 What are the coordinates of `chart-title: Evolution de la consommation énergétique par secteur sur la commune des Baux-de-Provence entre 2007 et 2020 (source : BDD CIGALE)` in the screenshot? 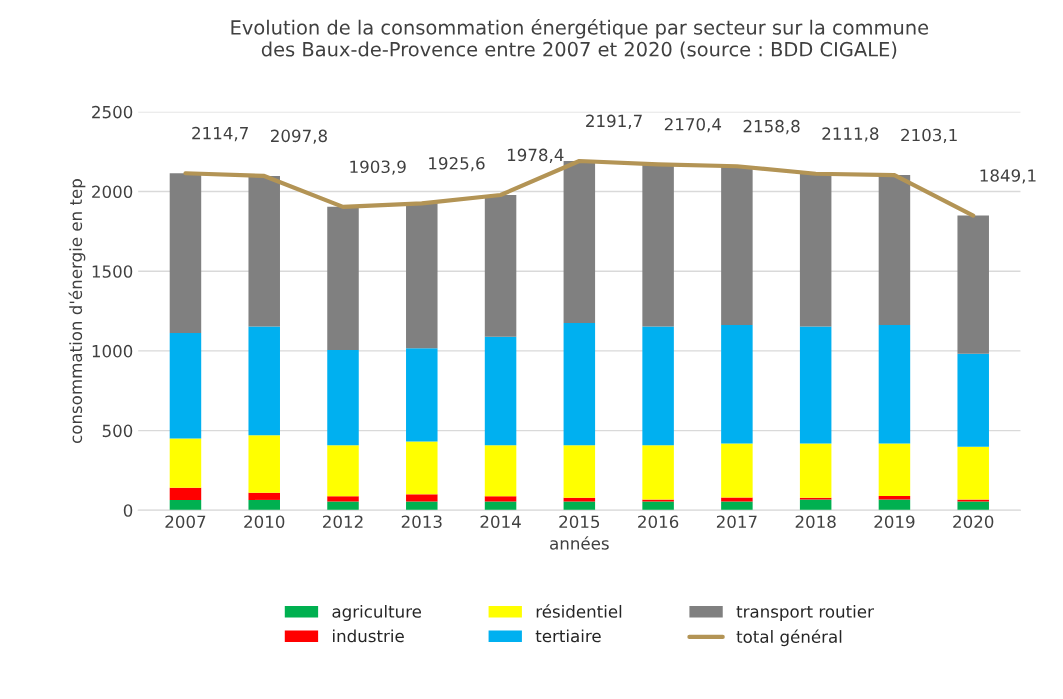 It's located at (580, 38).